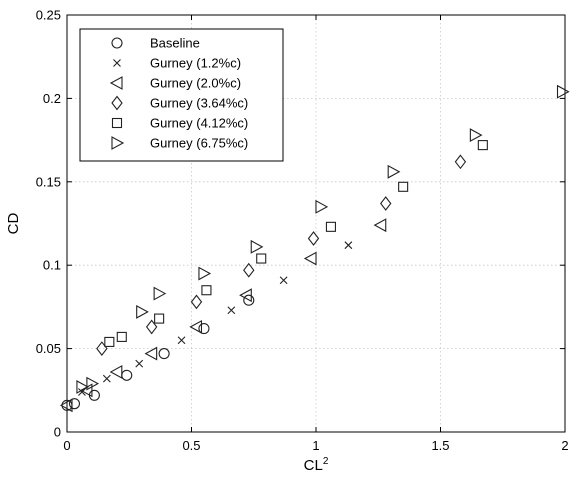 The width and height of the screenshot is (570, 485). I want to click on y-tick-label: 0.05, so click(48, 348).